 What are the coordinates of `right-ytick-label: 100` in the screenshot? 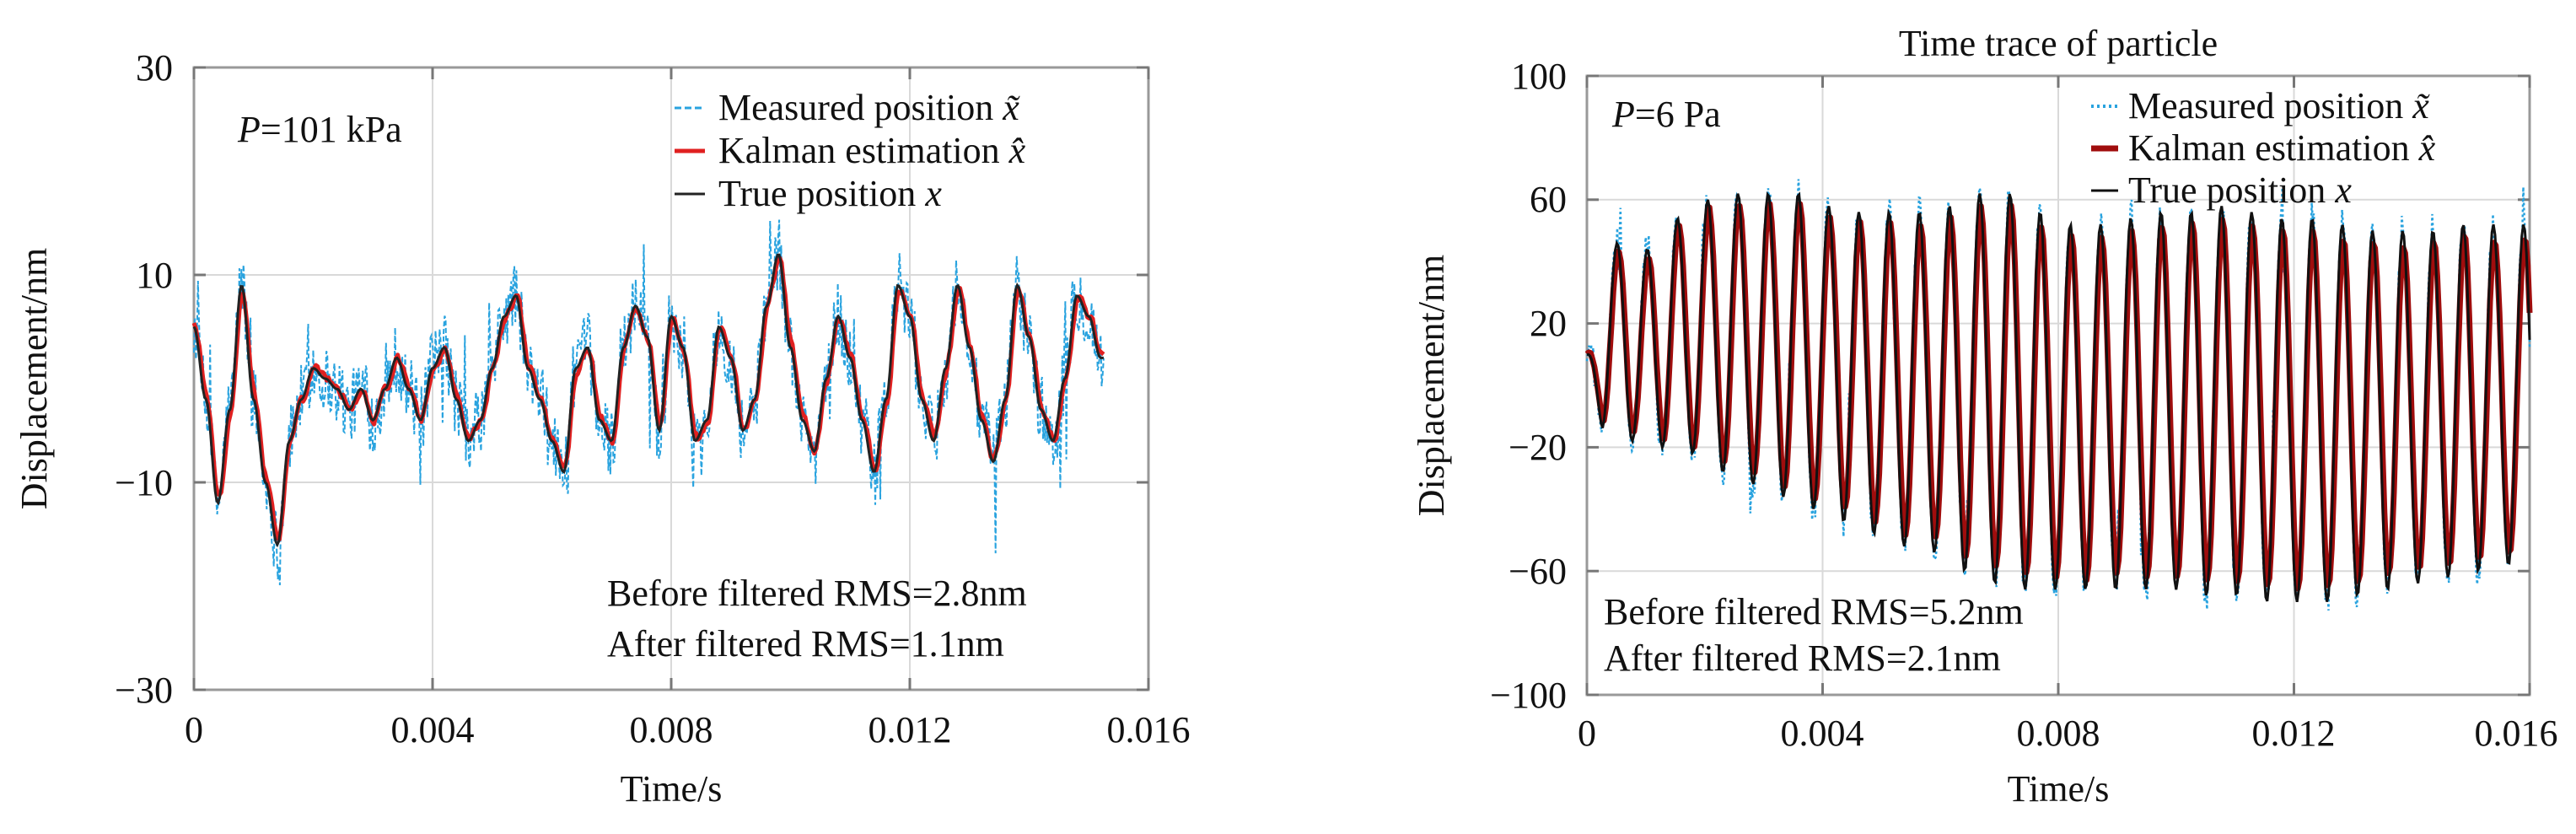 It's located at (1539, 76).